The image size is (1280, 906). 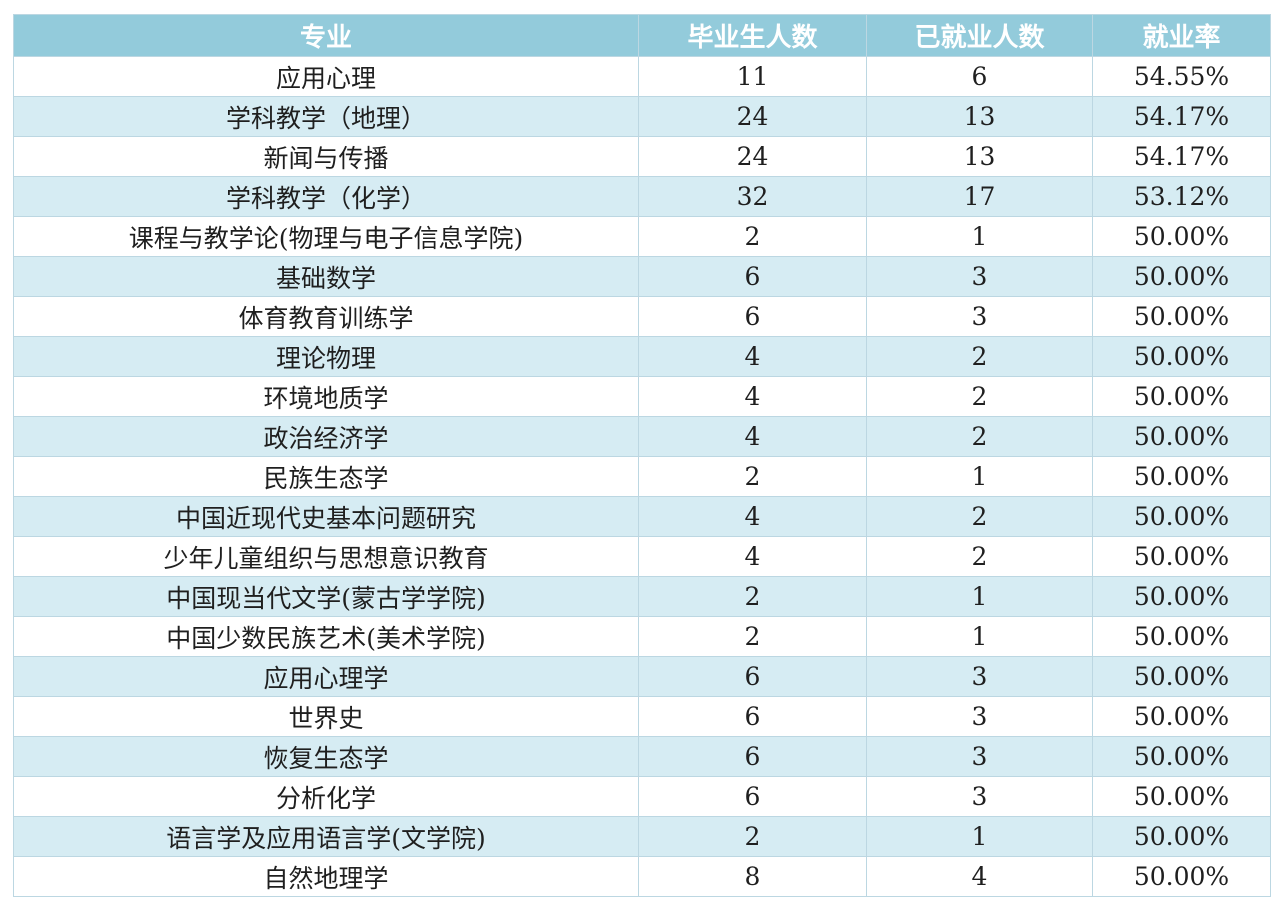 What do you see at coordinates (1181, 196) in the screenshot?
I see `cell-rate: 53.12%` at bounding box center [1181, 196].